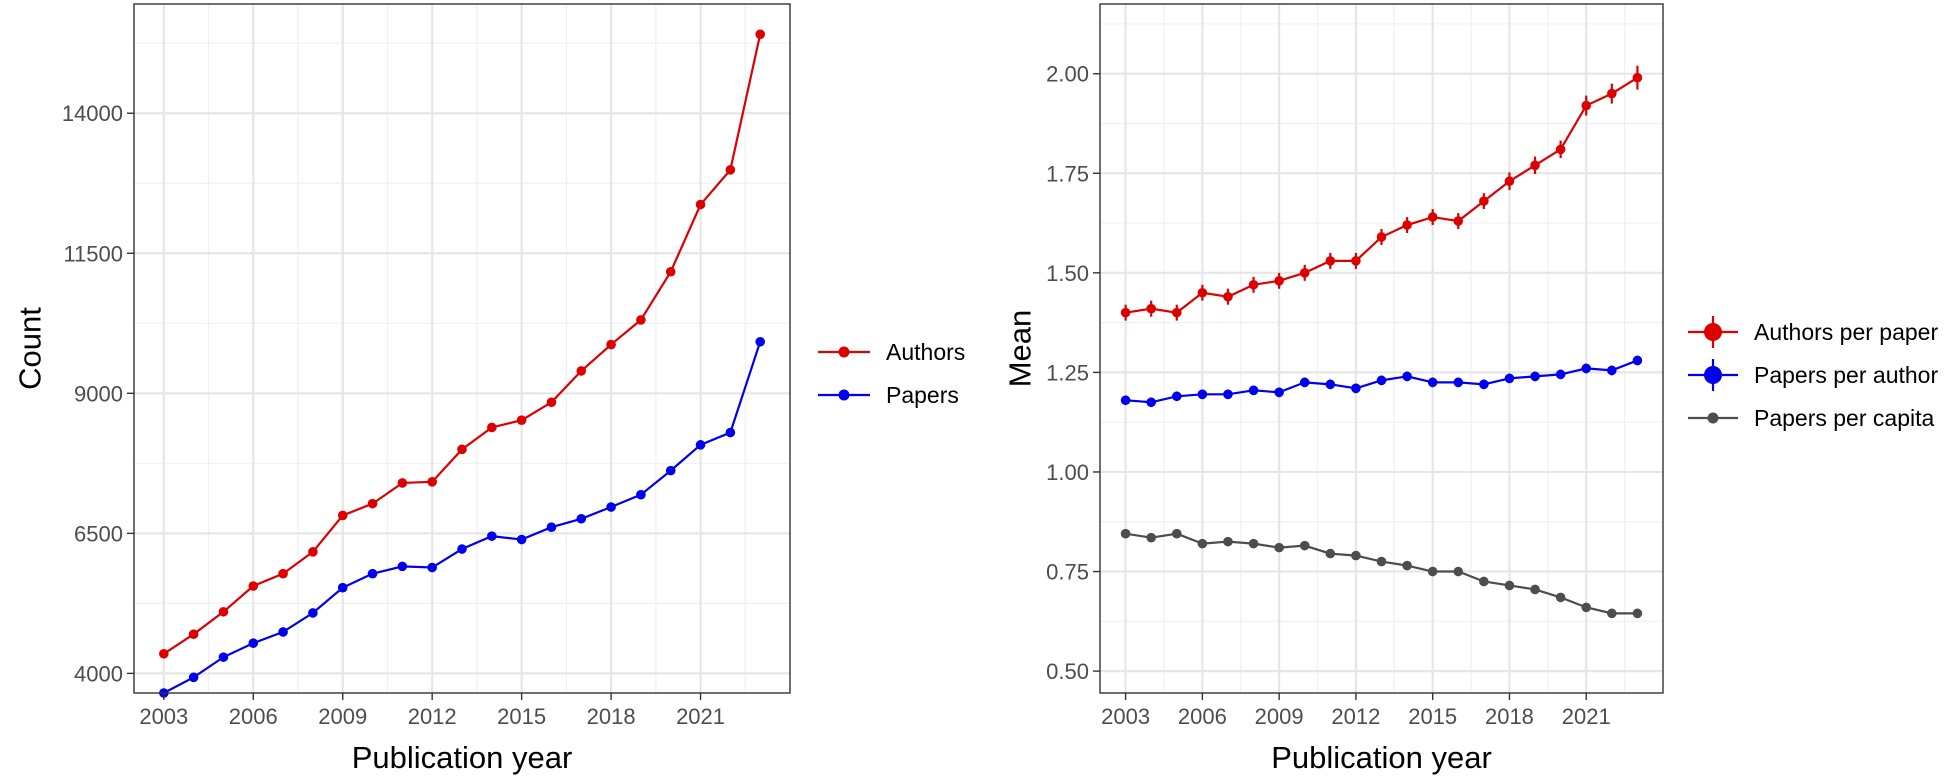 This screenshot has width=1950, height=783. I want to click on legend-label: Papers per capita, so click(1844, 418).